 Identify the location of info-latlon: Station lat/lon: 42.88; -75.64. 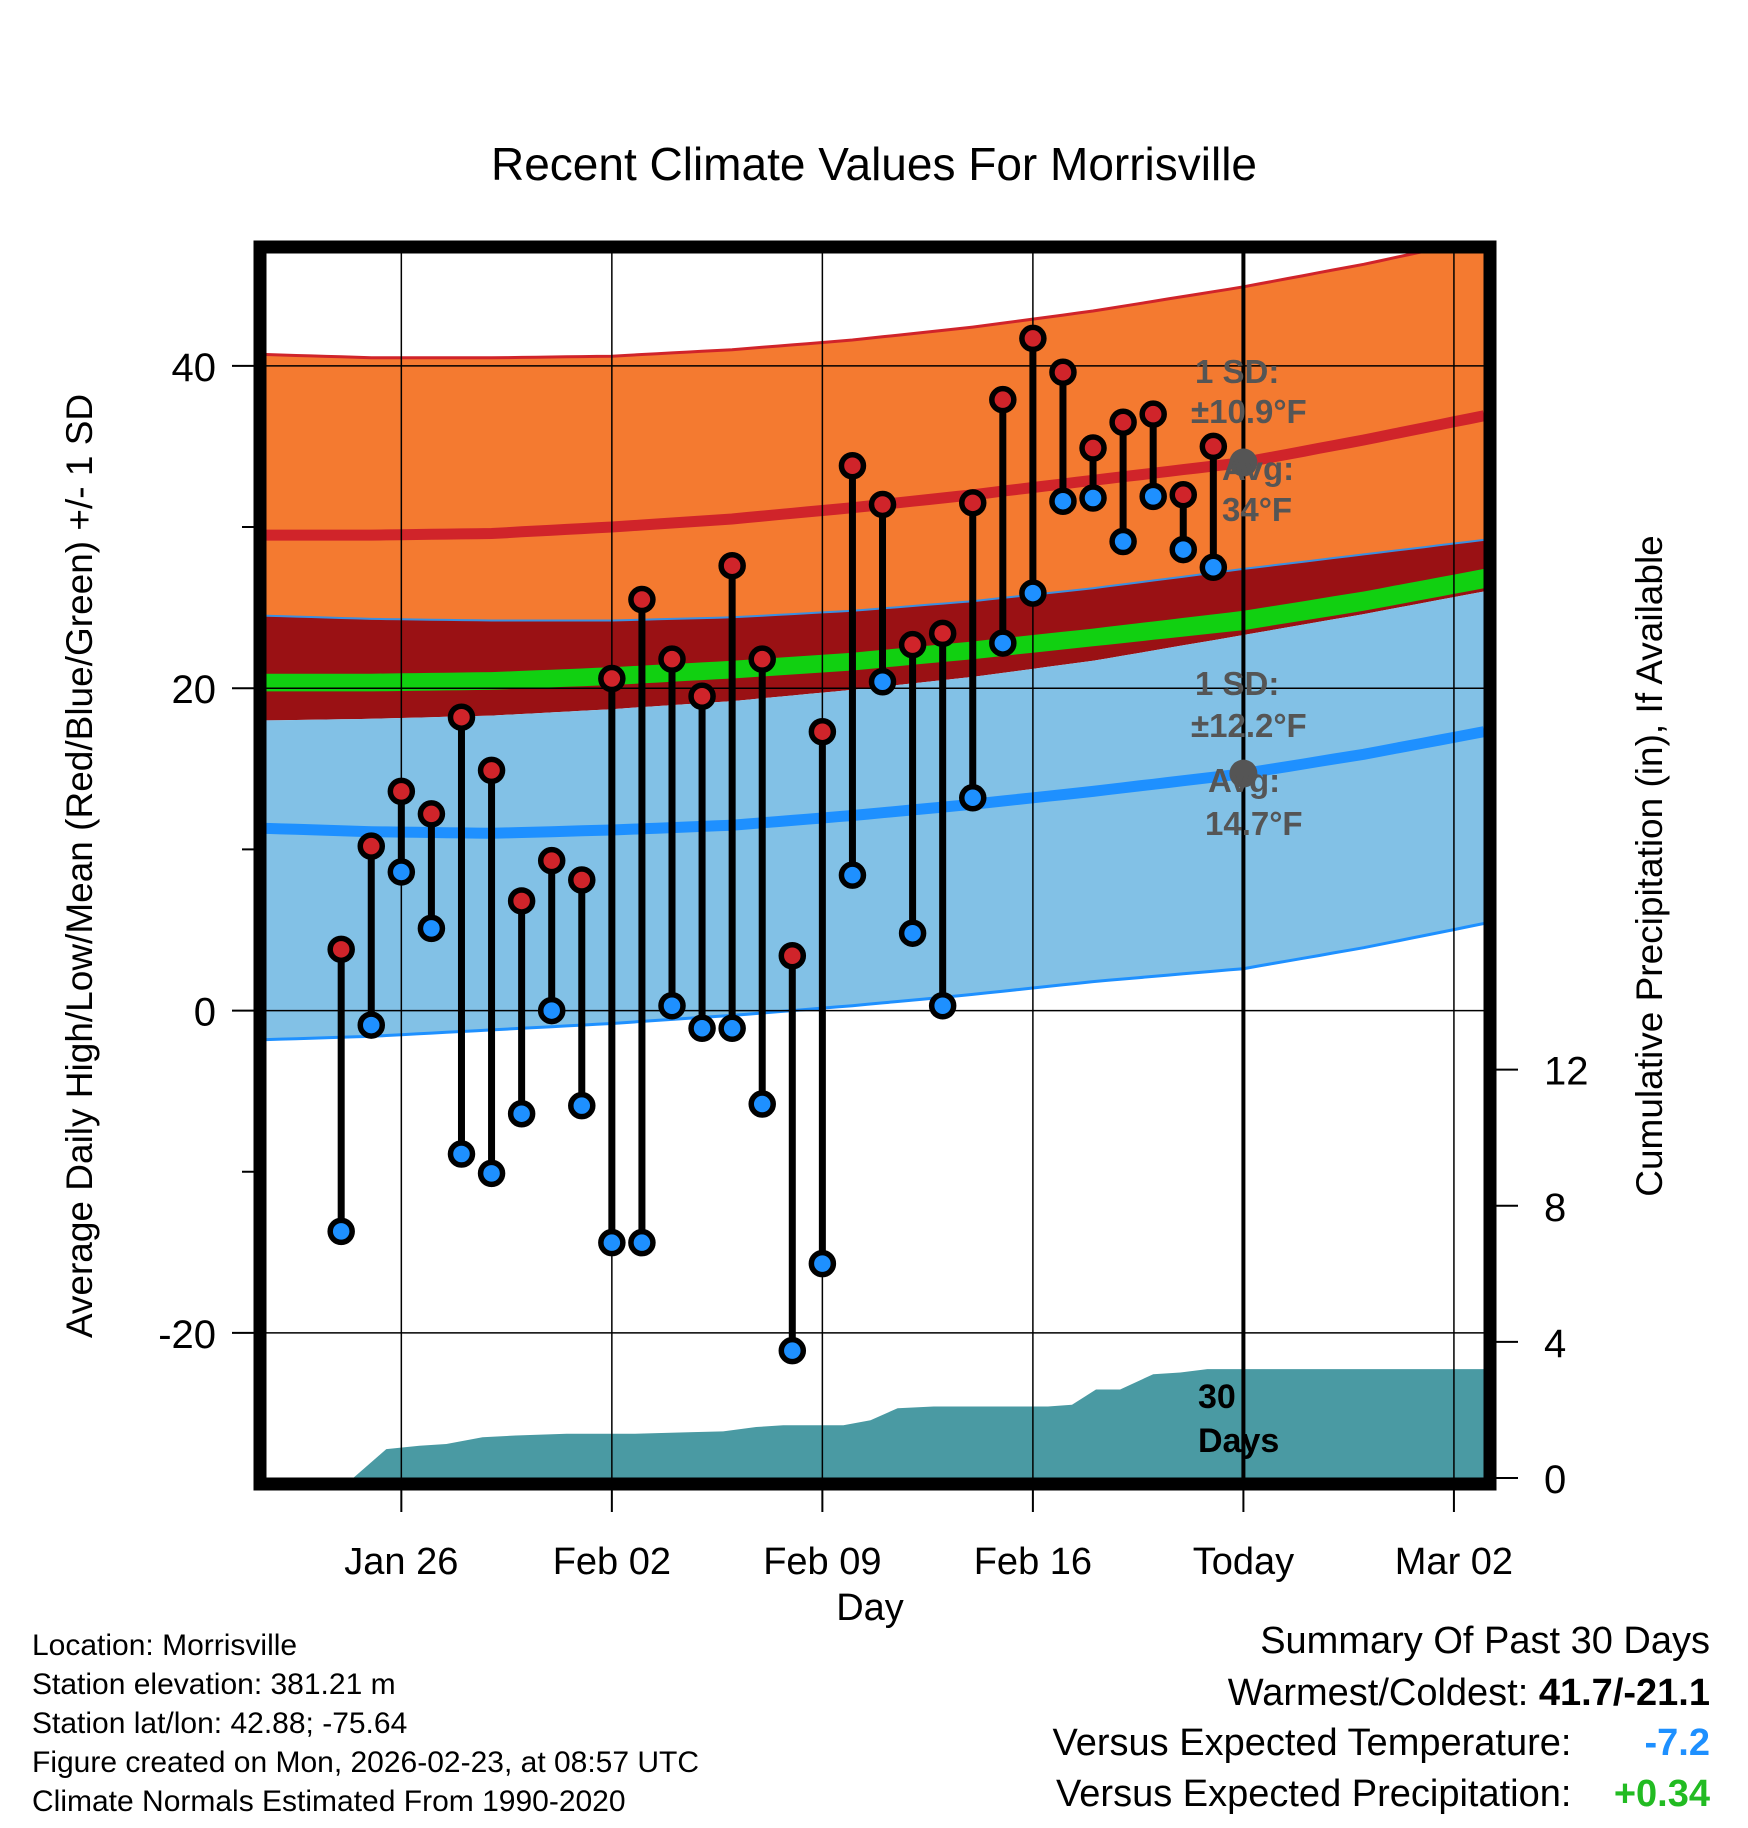
(220, 1723).